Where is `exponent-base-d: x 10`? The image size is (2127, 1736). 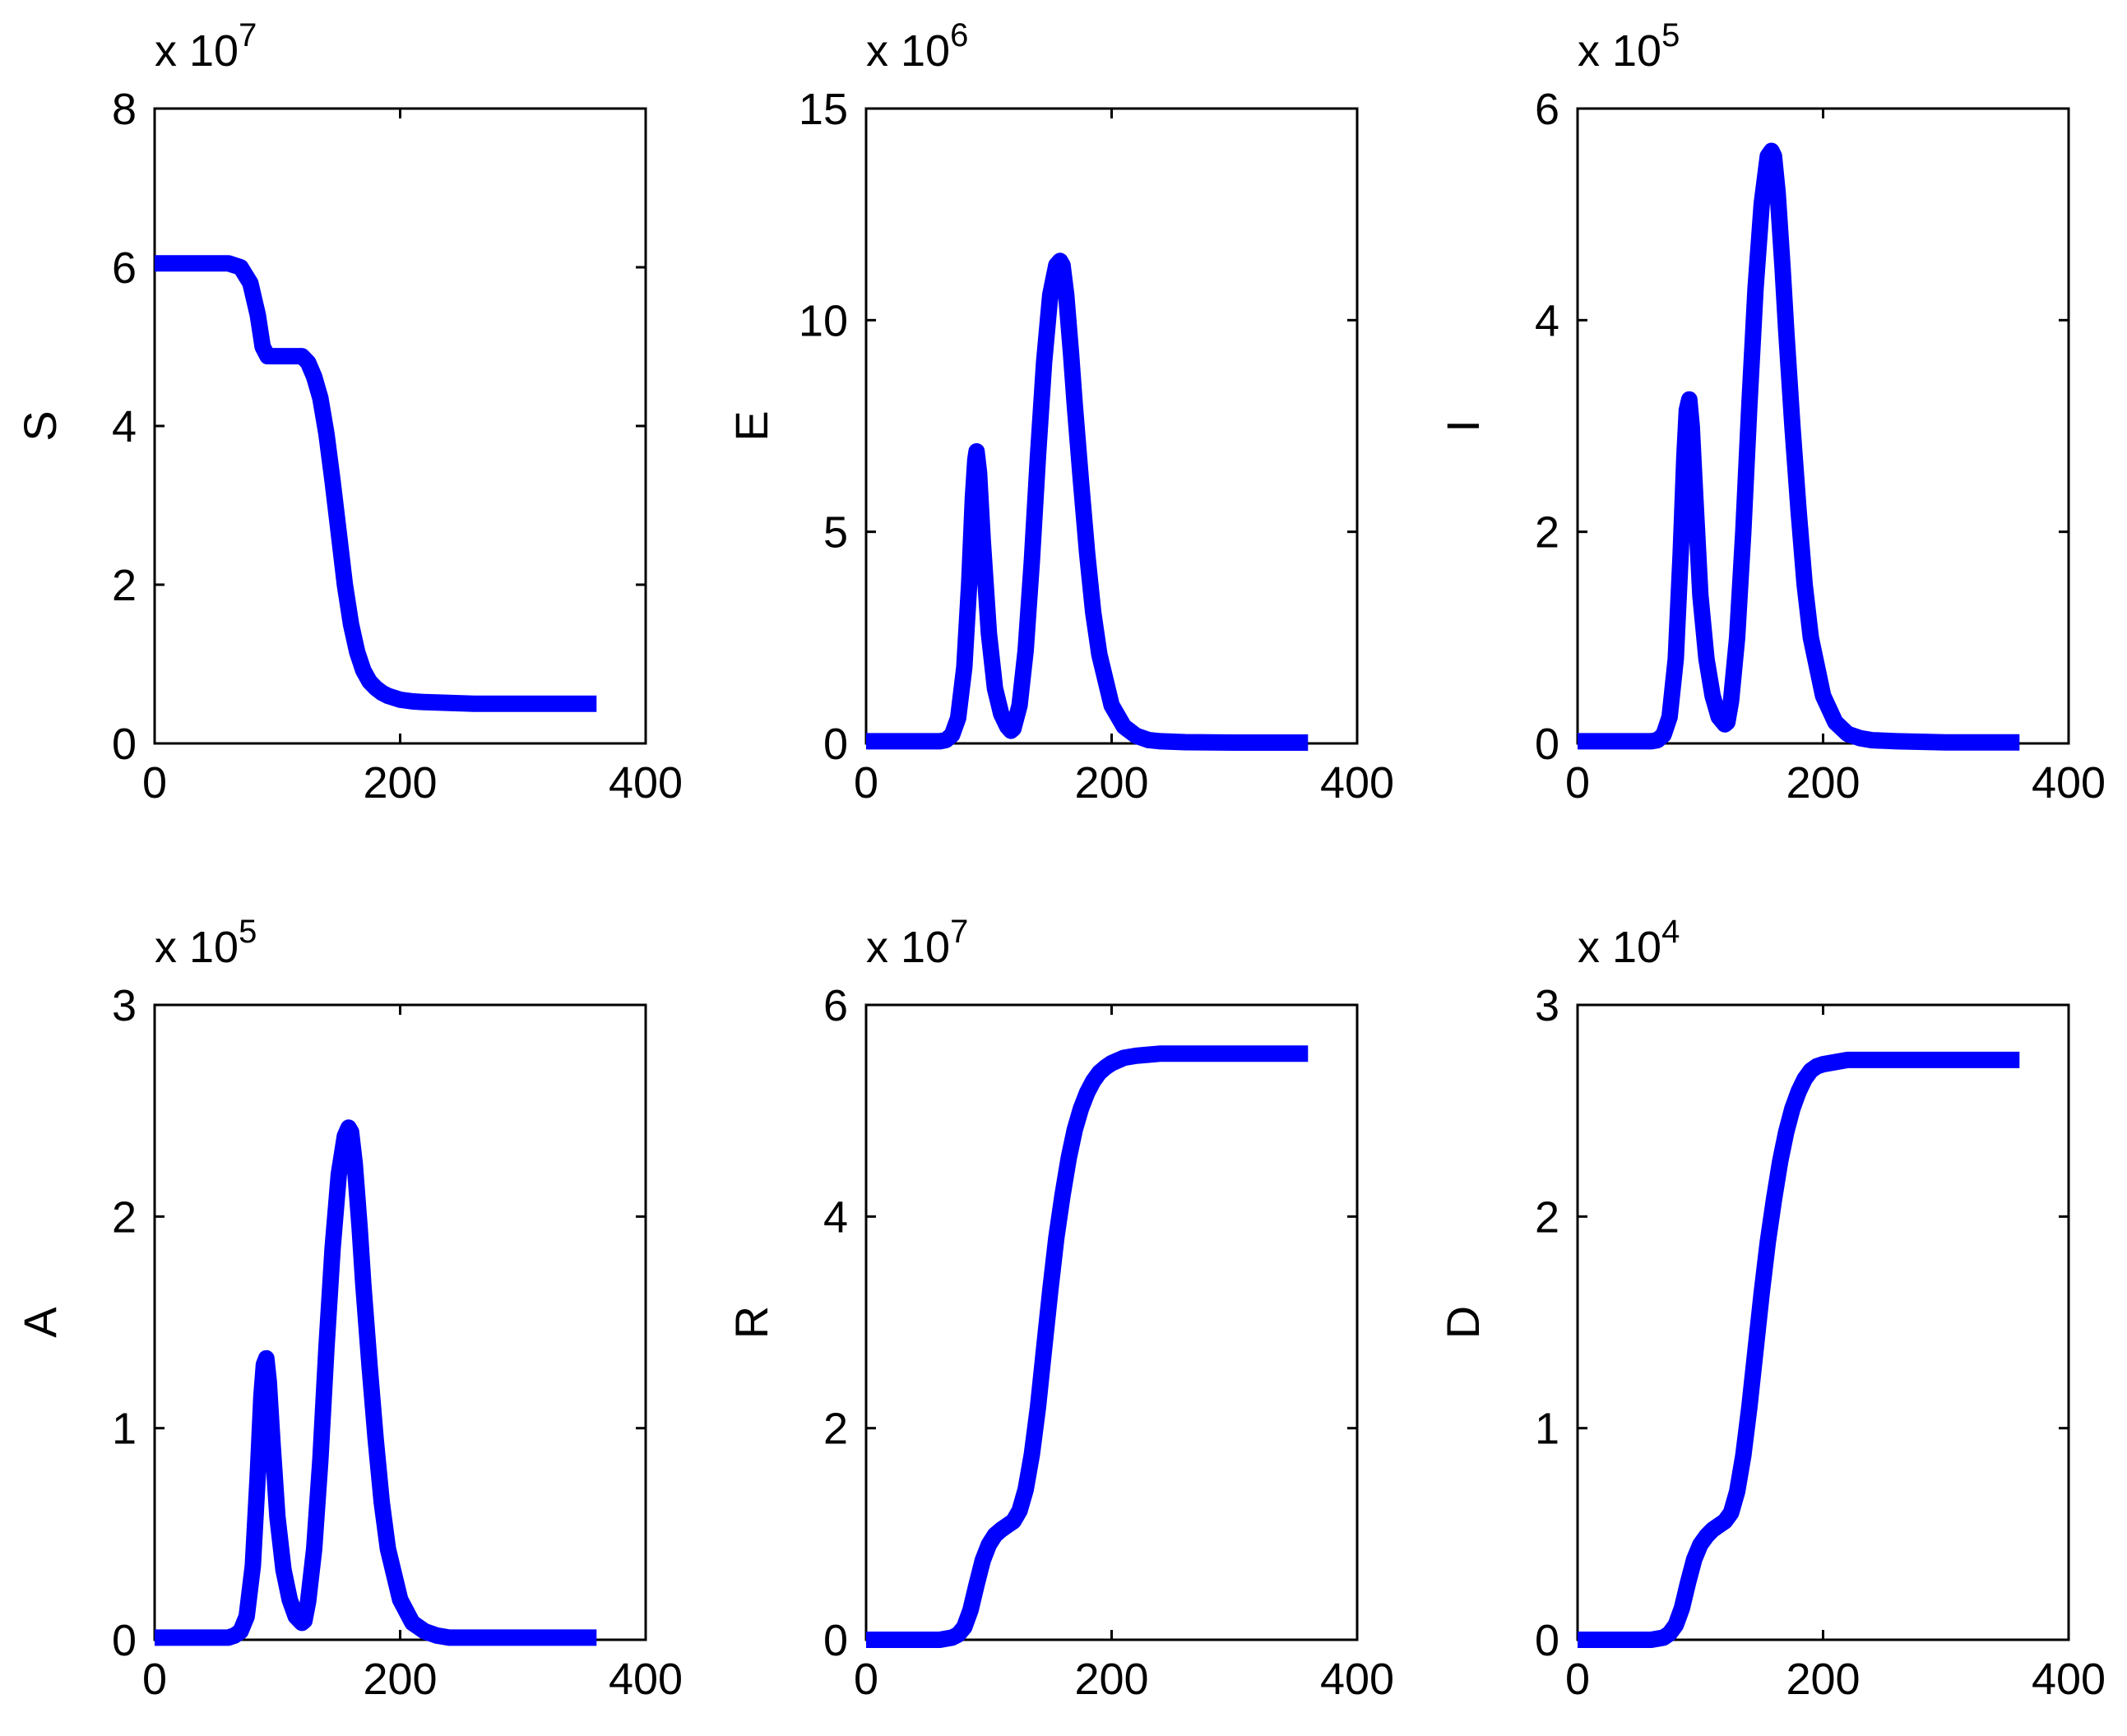
exponent-base-d: x 10 is located at coordinates (1620, 947).